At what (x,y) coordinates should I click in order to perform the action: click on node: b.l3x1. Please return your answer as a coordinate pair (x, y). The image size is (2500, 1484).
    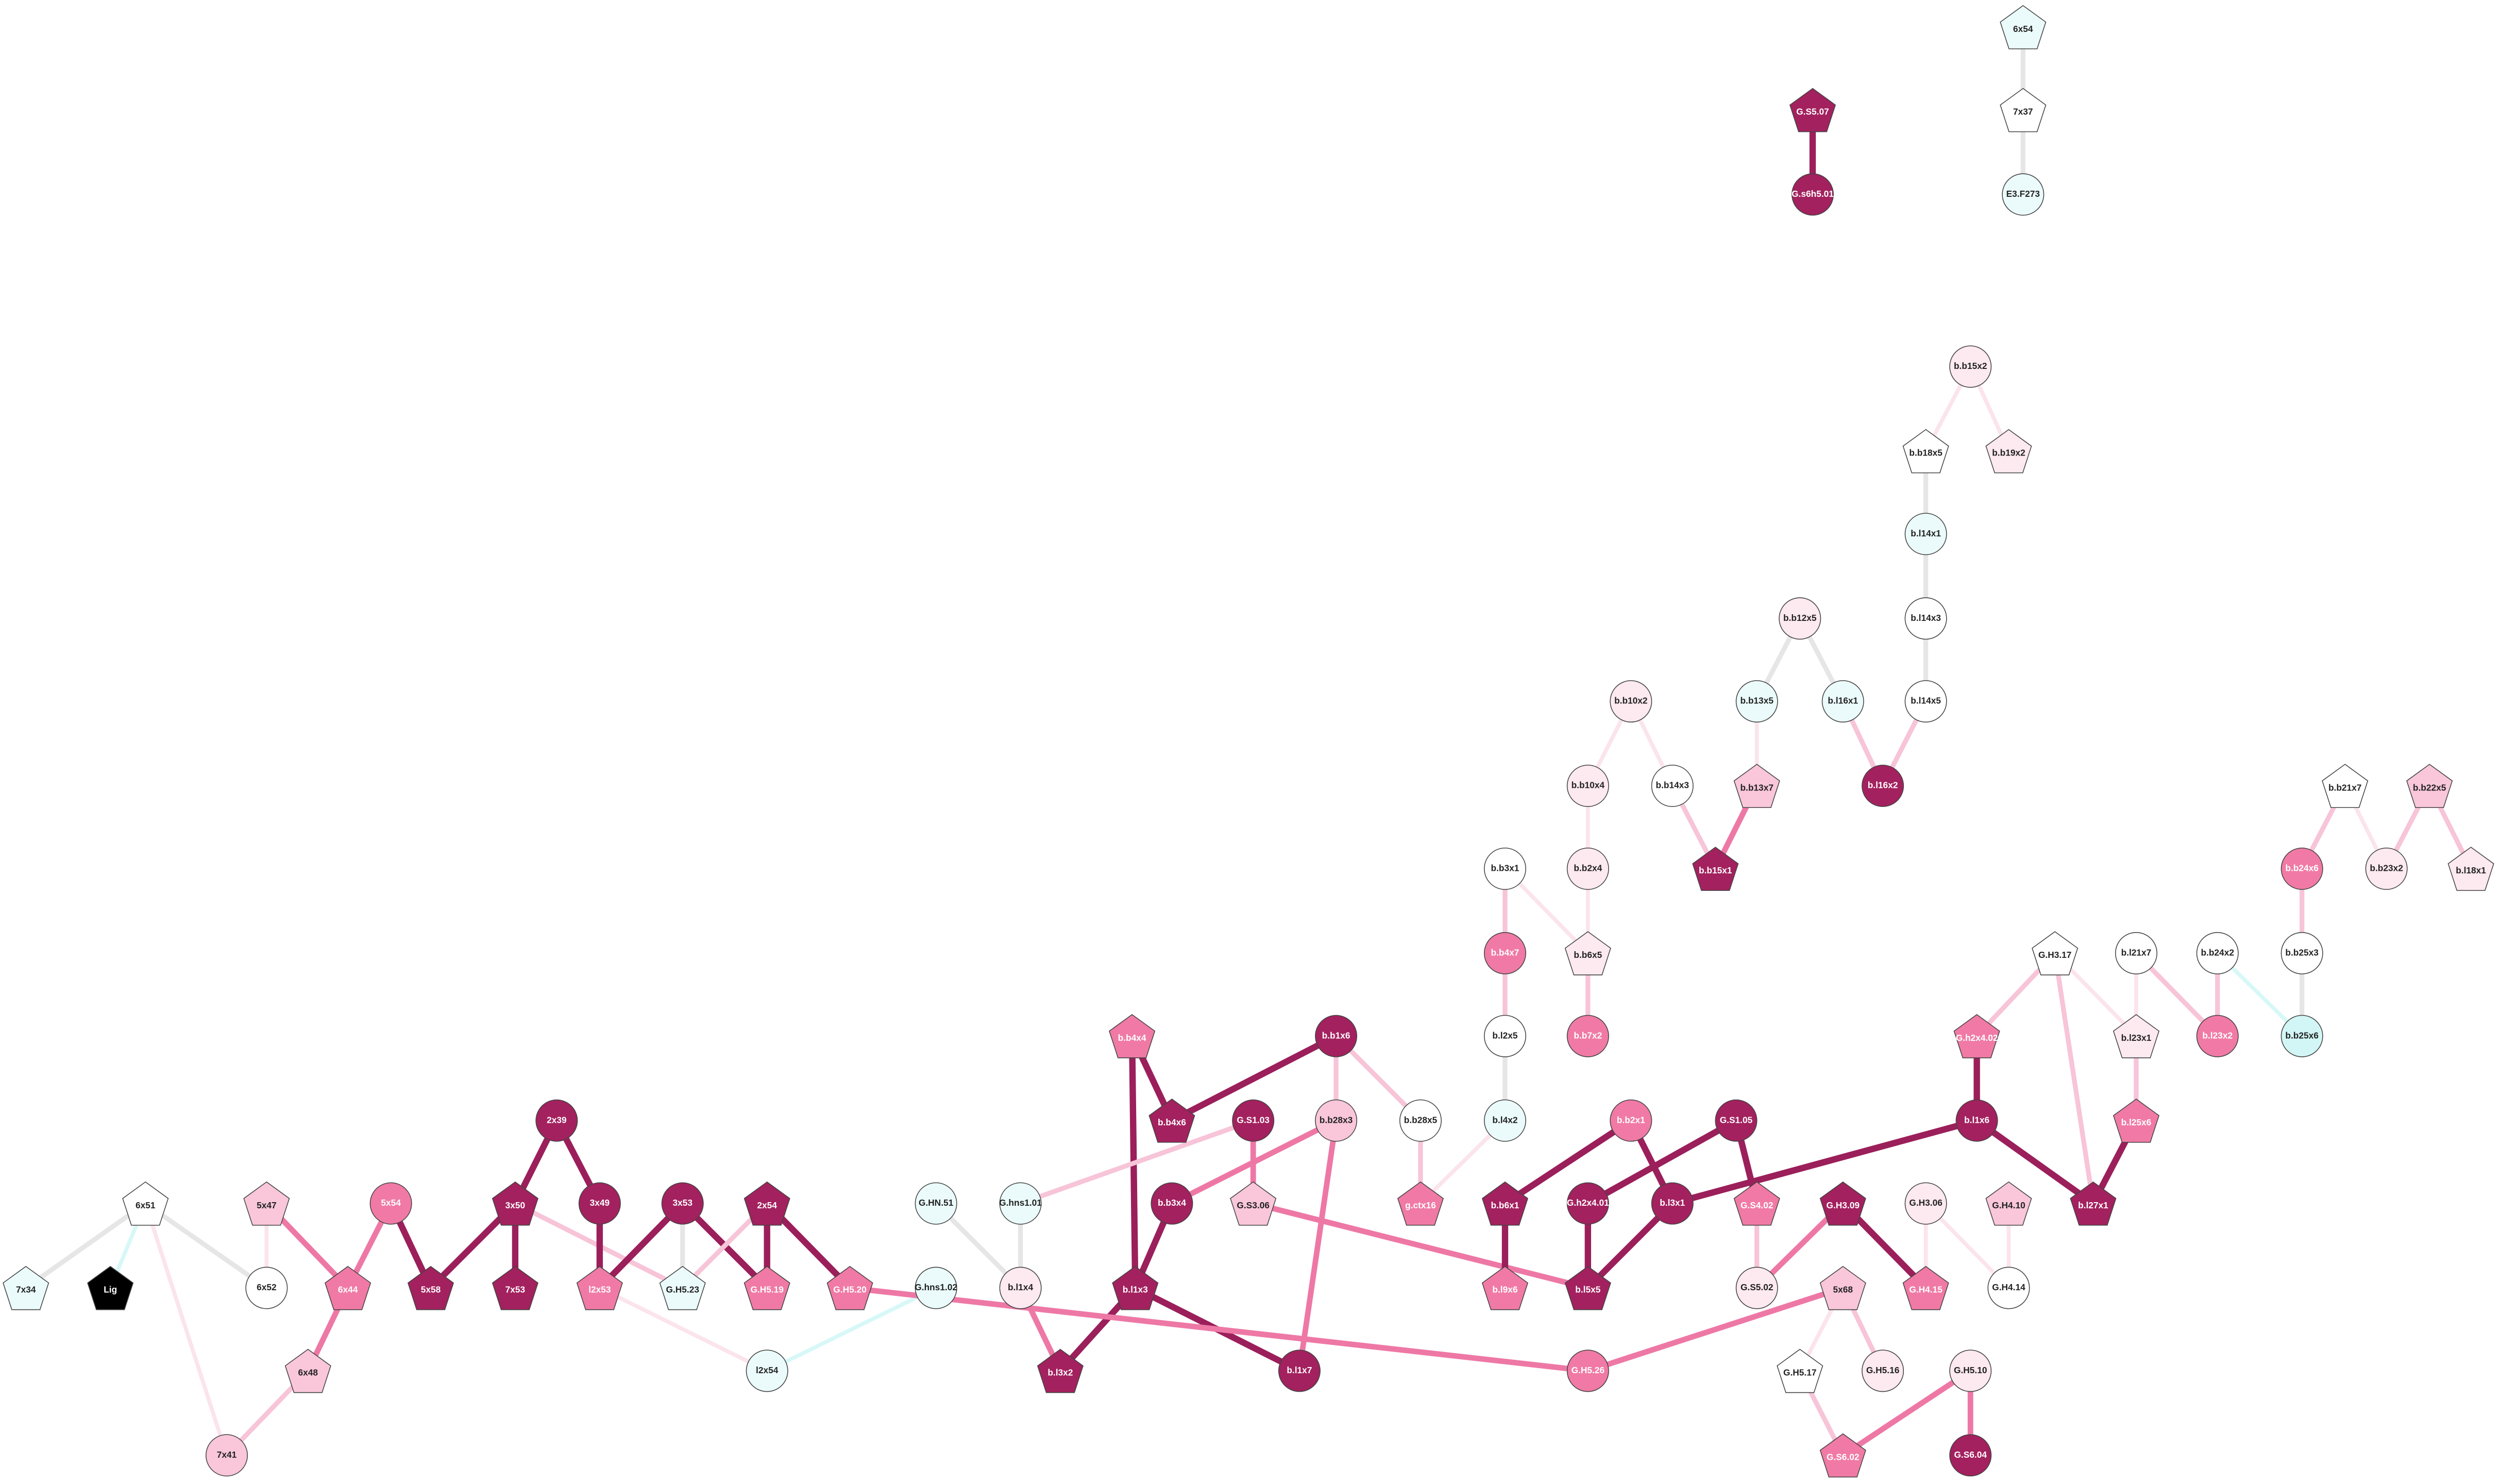
    Looking at the image, I should click on (1672, 1203).